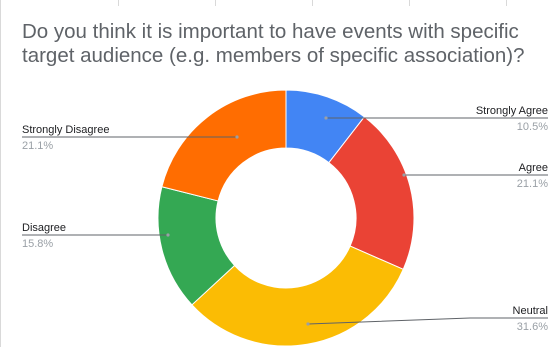 The width and height of the screenshot is (560, 347). Describe the element at coordinates (224, 145) in the screenshot. I see `donut-slice-strongly-disagree` at that location.